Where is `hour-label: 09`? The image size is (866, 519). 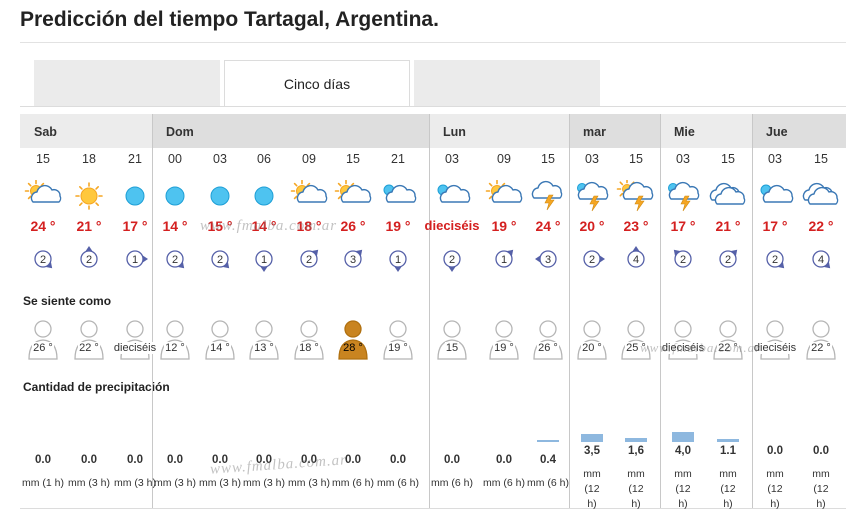
hour-label: 09 is located at coordinates (504, 159).